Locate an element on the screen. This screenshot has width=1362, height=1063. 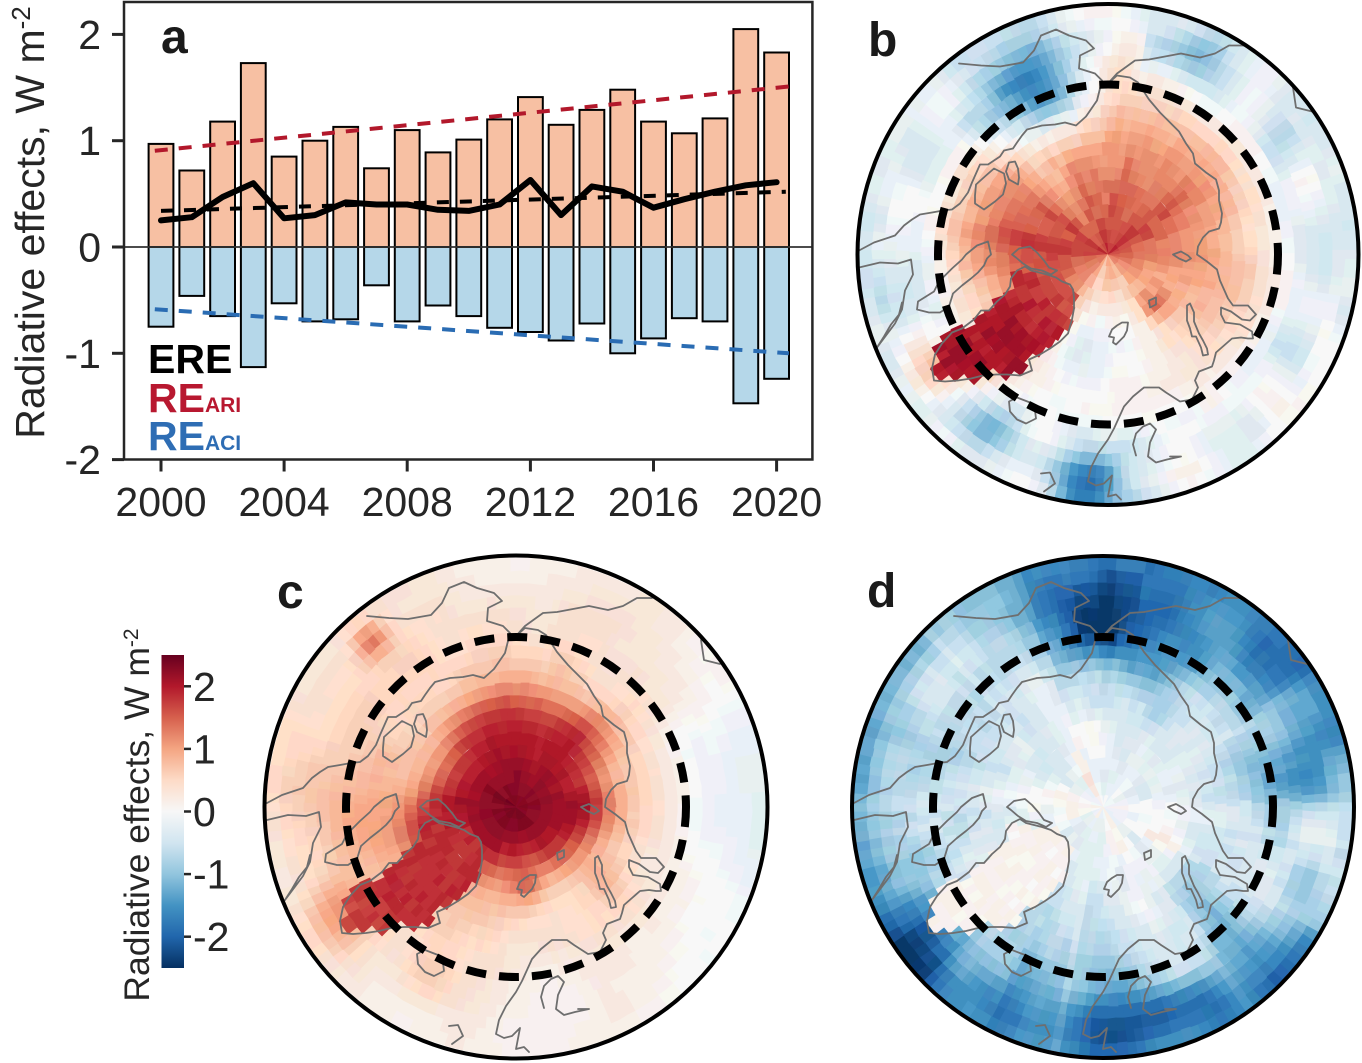
svg-text: c is located at coordinates (290, 592).